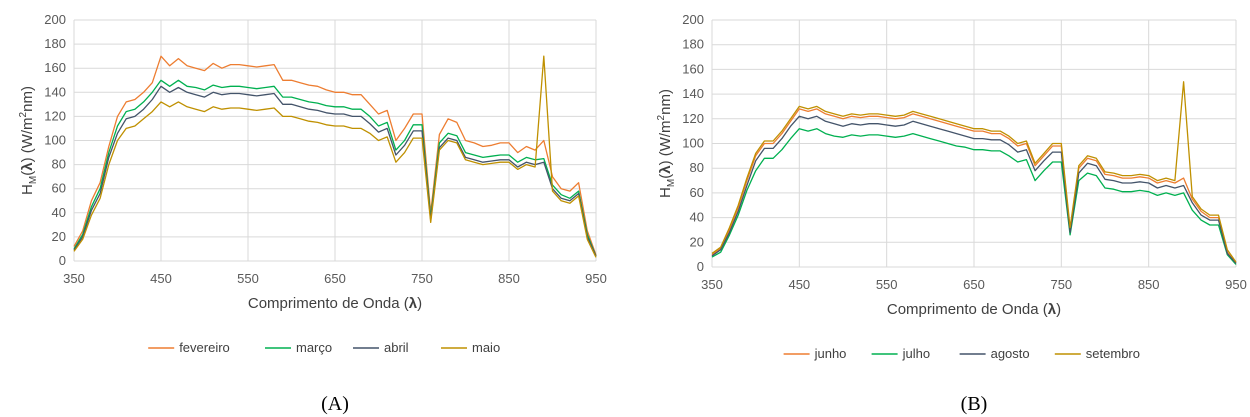 Image resolution: width=1250 pixels, height=417 pixels. What do you see at coordinates (396, 347) in the screenshot?
I see `legend-label: abril` at bounding box center [396, 347].